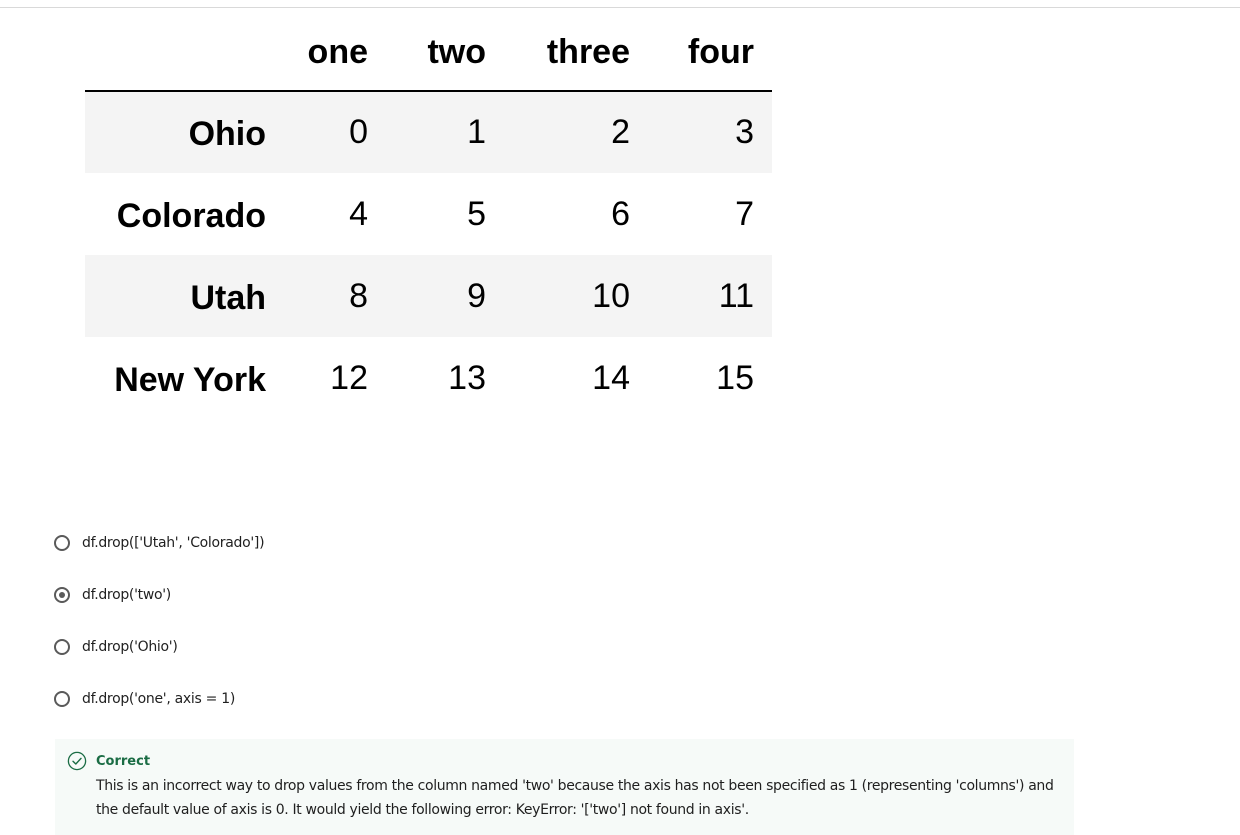  What do you see at coordinates (735, 377) in the screenshot?
I see `table-cell: 15` at bounding box center [735, 377].